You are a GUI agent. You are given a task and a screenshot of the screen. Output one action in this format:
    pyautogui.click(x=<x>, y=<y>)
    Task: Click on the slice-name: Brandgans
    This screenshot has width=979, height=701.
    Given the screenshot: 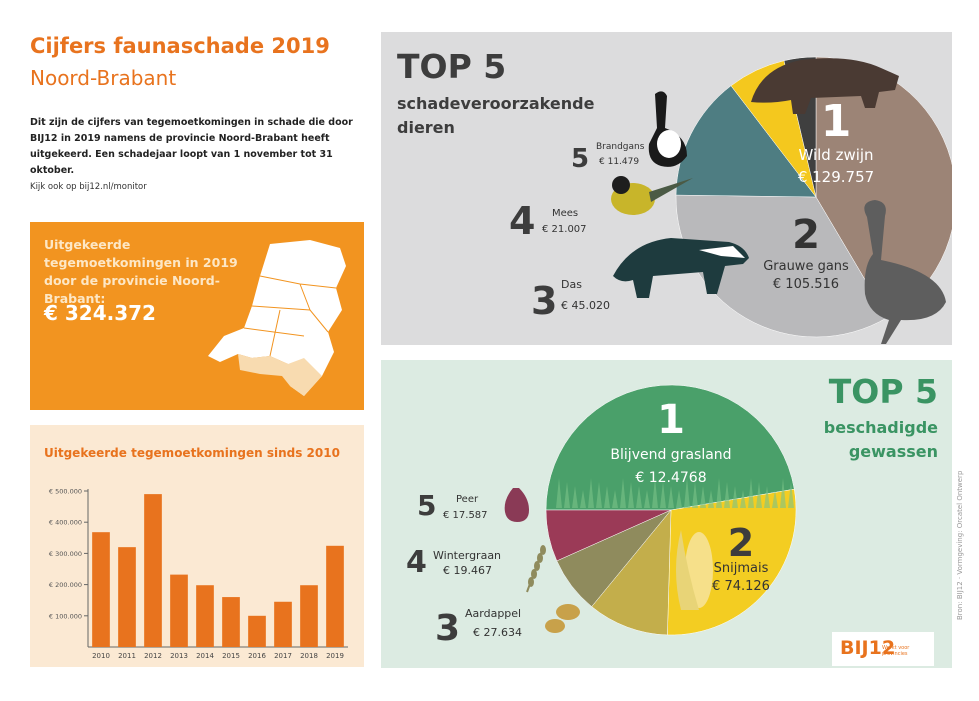 What is the action you would take?
    pyautogui.click(x=620, y=147)
    